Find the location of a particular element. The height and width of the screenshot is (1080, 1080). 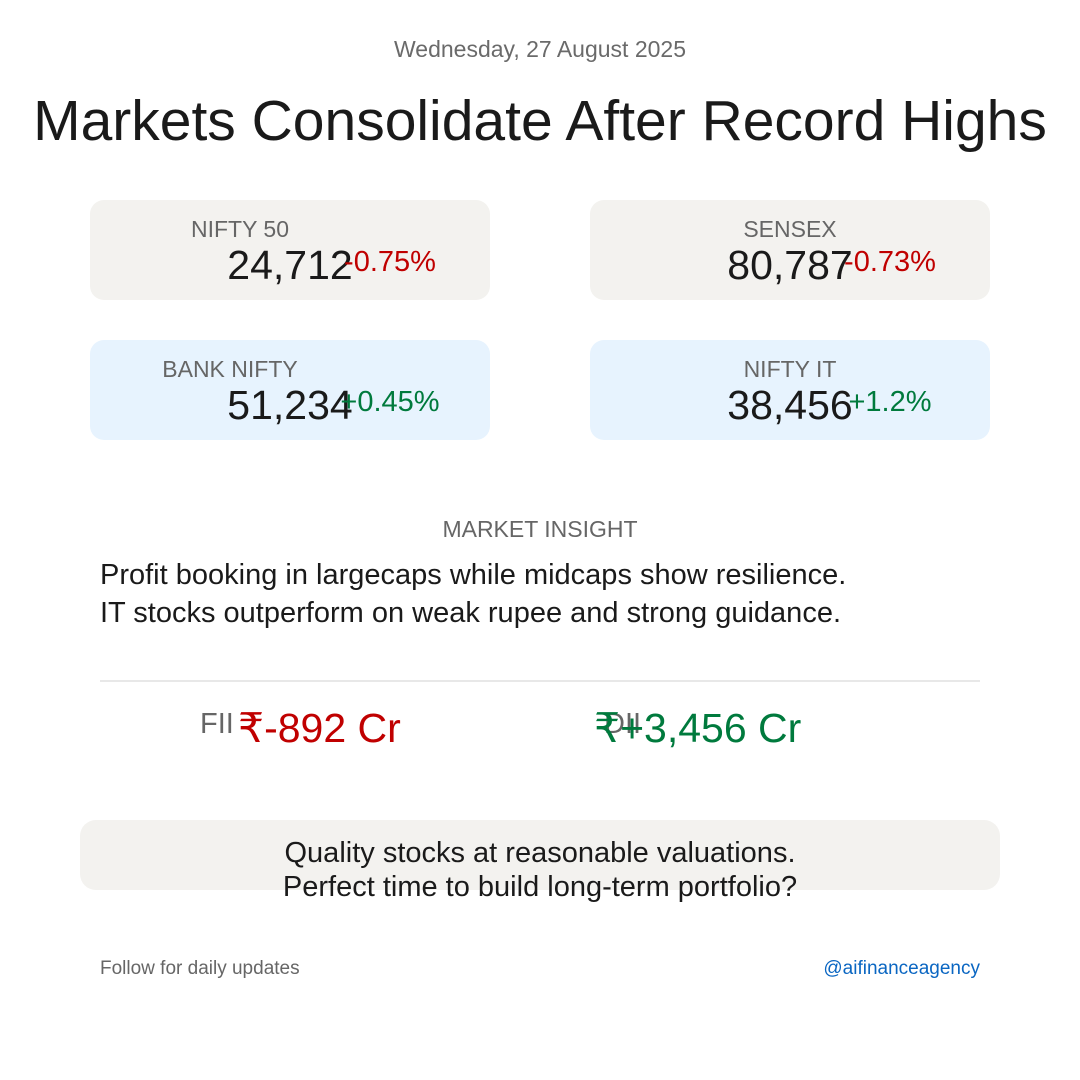

index-card-sensex: SENSEX 80,787 -0.73% is located at coordinates (790, 250).